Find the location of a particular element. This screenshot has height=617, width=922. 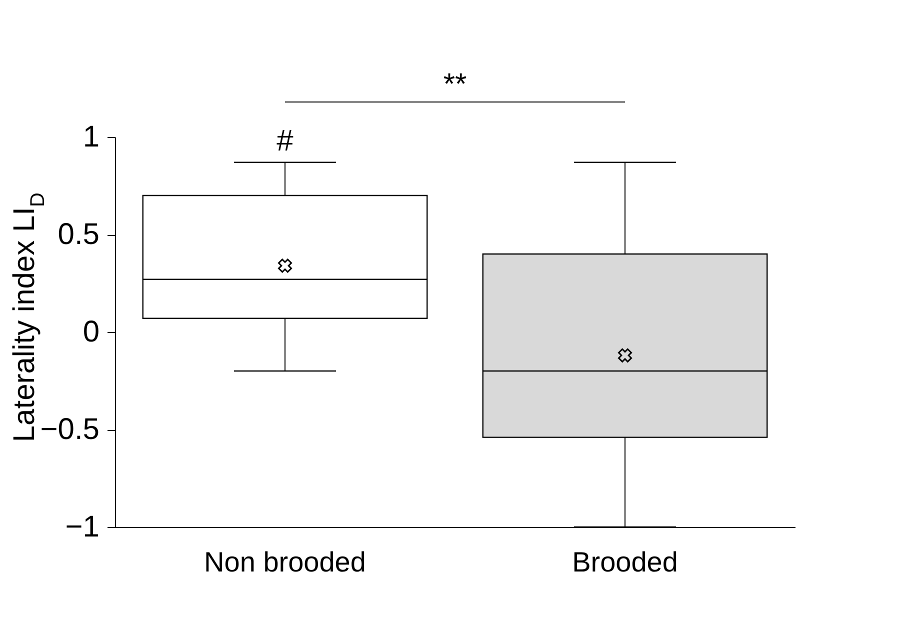

y-tick-label: 1 is located at coordinates (91, 137).